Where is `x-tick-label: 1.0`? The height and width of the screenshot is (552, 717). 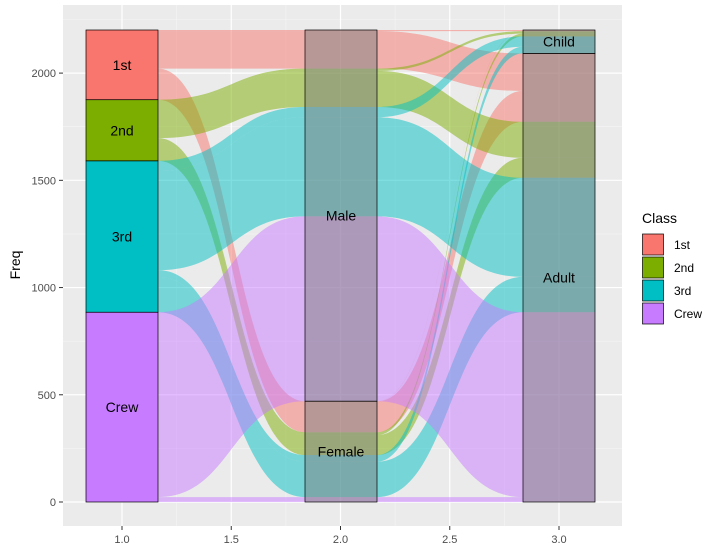 x-tick-label: 1.0 is located at coordinates (121, 540).